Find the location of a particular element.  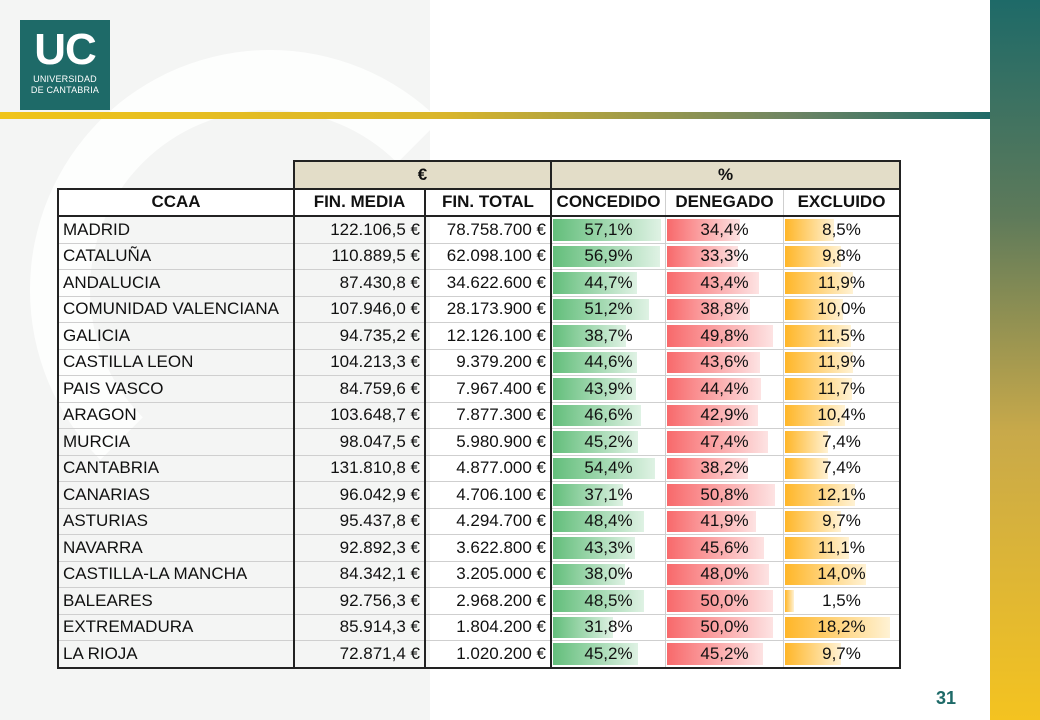

cell-denegado: 38,2% is located at coordinates (724, 468).